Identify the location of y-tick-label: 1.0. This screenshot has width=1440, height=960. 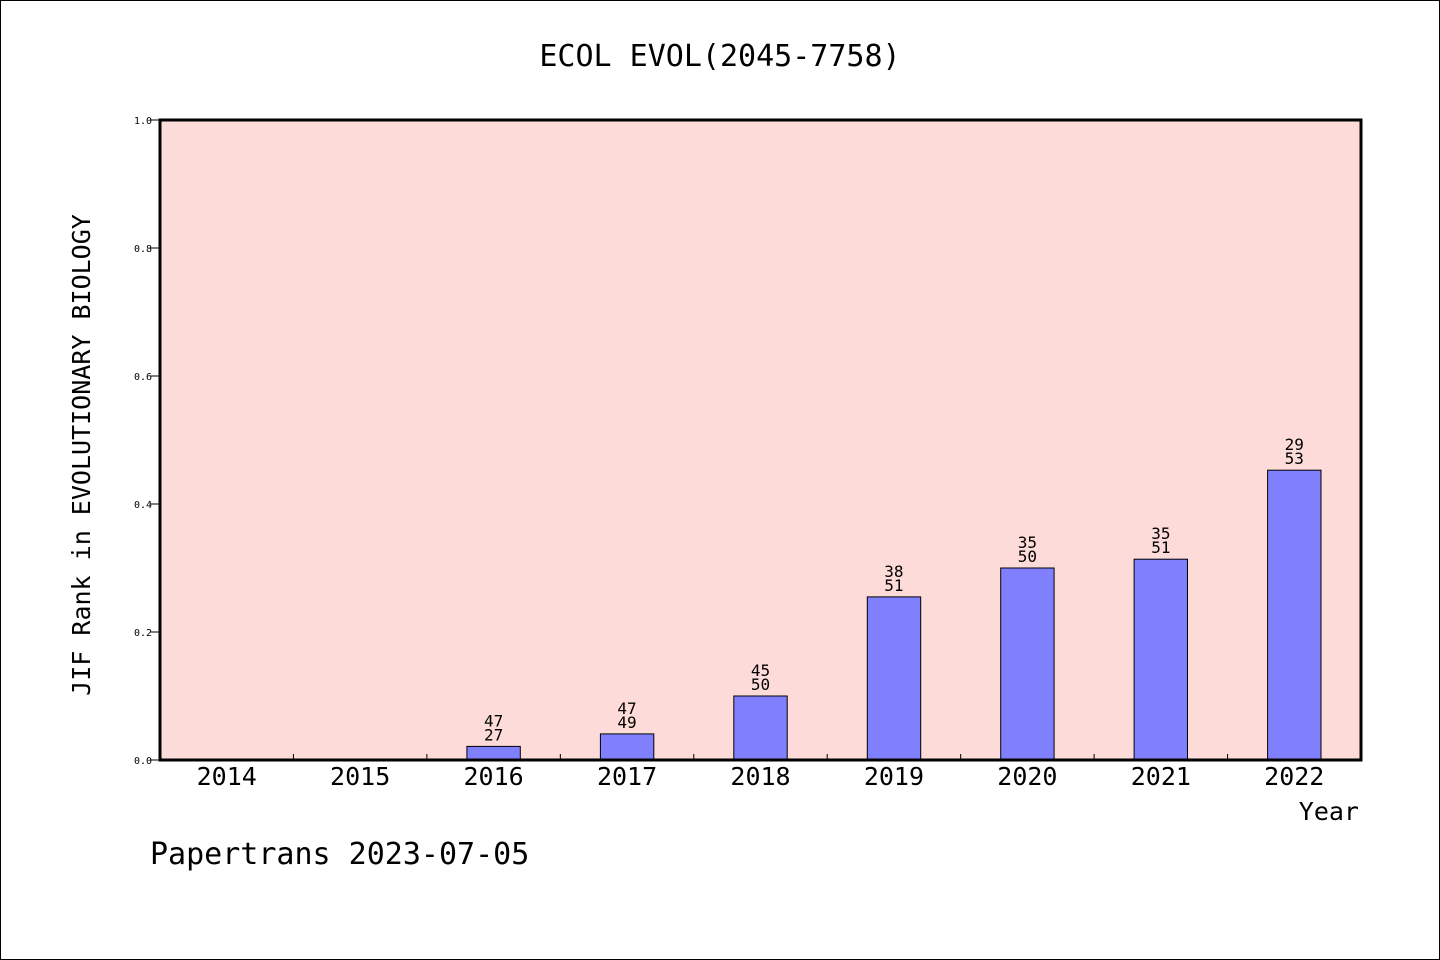
(143, 121).